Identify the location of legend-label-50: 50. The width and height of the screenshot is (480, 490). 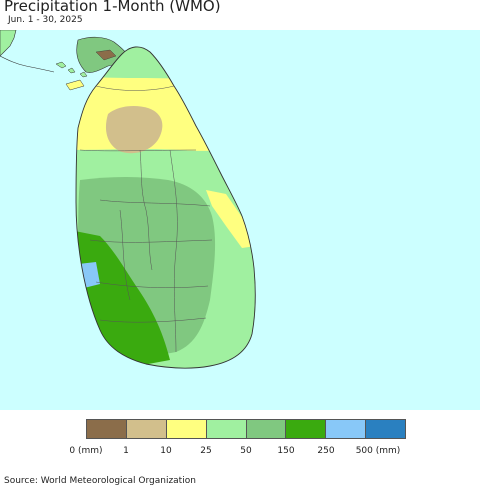
(246, 451).